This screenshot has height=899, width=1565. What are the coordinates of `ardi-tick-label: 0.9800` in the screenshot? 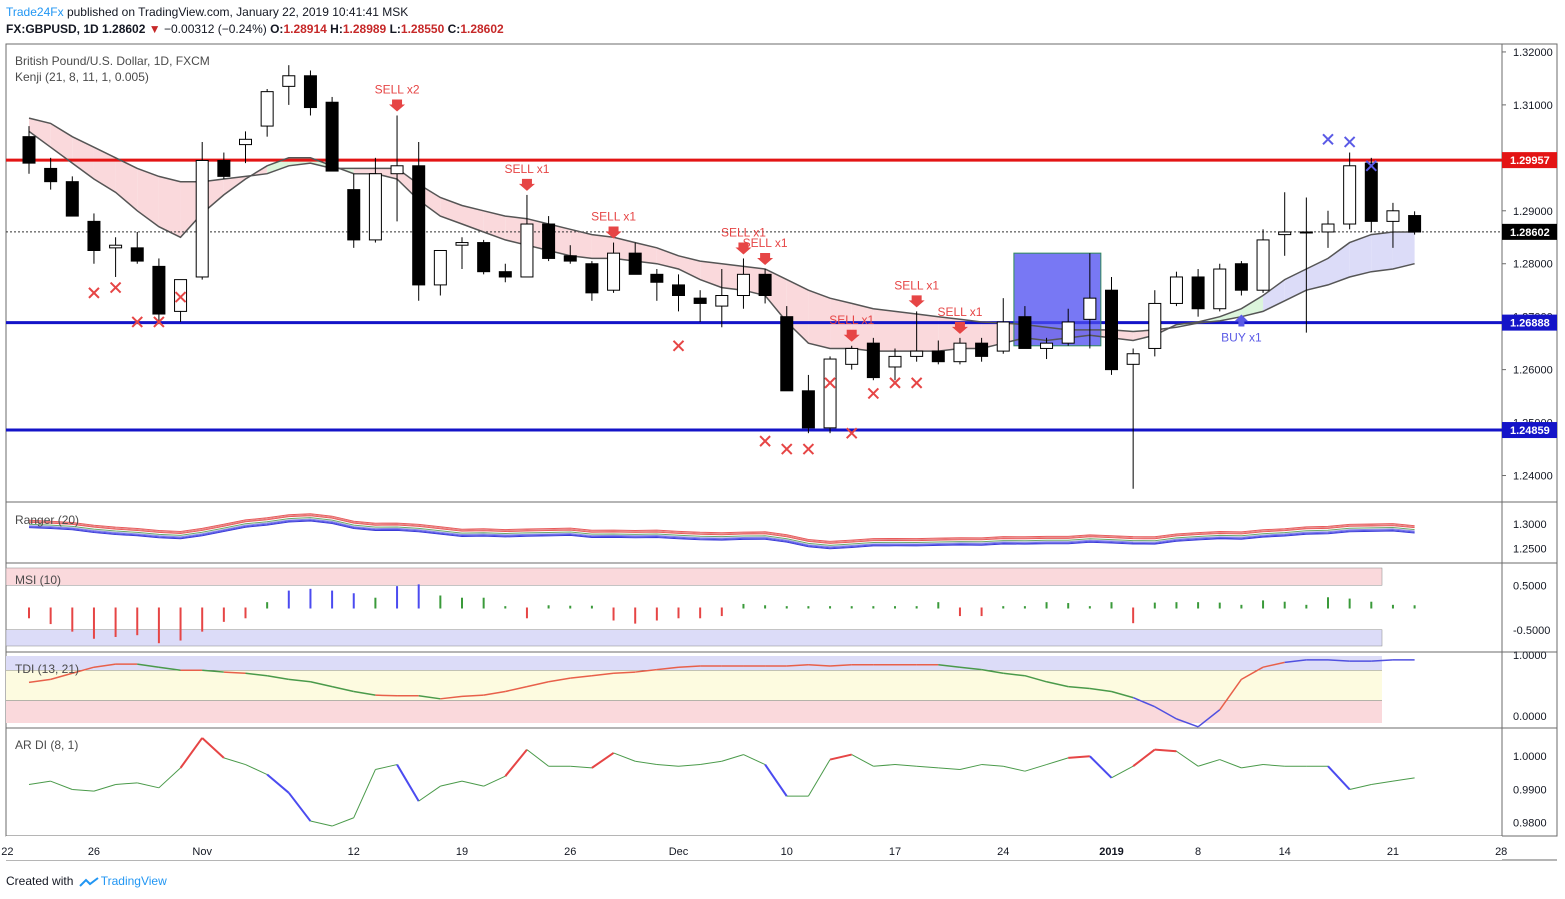 It's located at (1530, 824).